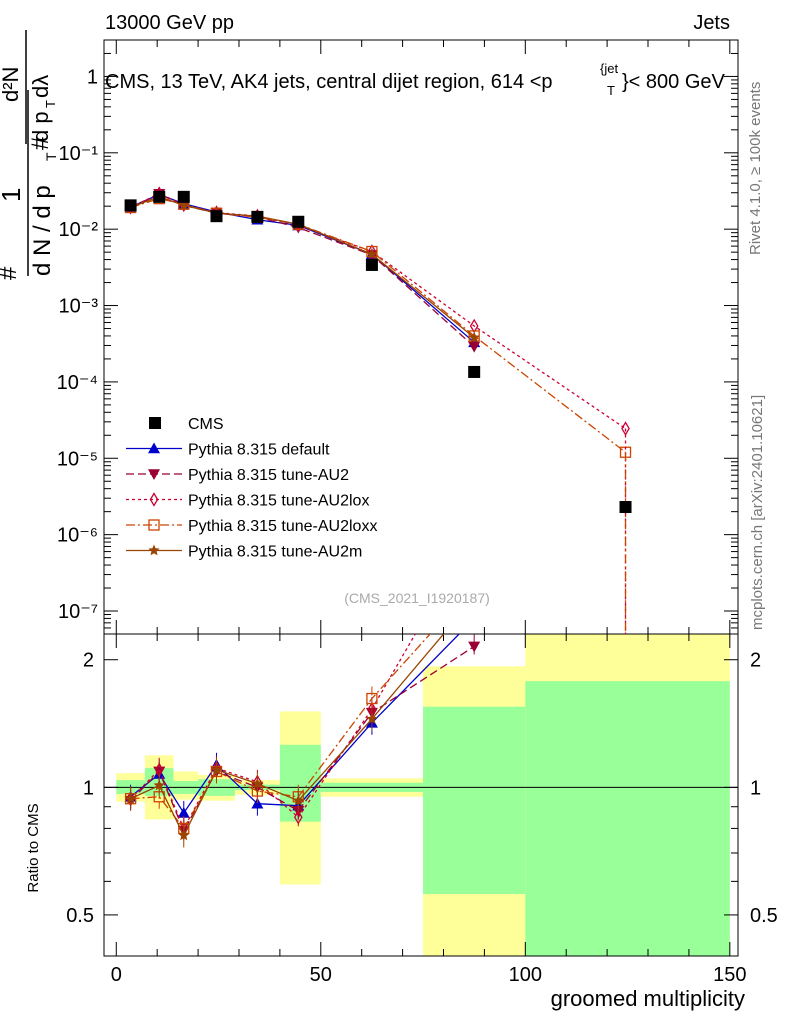  I want to click on y-tick-label: 10⁻⁴, so click(77, 383).